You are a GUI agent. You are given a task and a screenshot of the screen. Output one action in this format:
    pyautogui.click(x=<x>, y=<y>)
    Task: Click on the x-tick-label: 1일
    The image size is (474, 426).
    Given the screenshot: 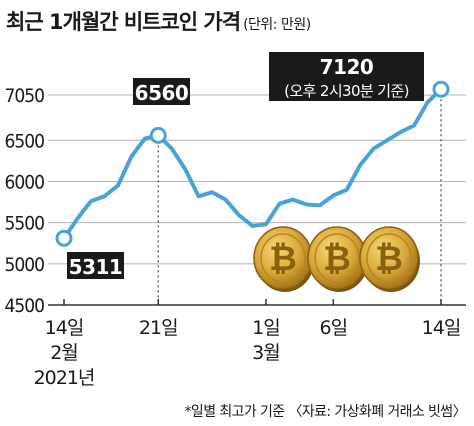 What is the action you would take?
    pyautogui.click(x=266, y=328)
    